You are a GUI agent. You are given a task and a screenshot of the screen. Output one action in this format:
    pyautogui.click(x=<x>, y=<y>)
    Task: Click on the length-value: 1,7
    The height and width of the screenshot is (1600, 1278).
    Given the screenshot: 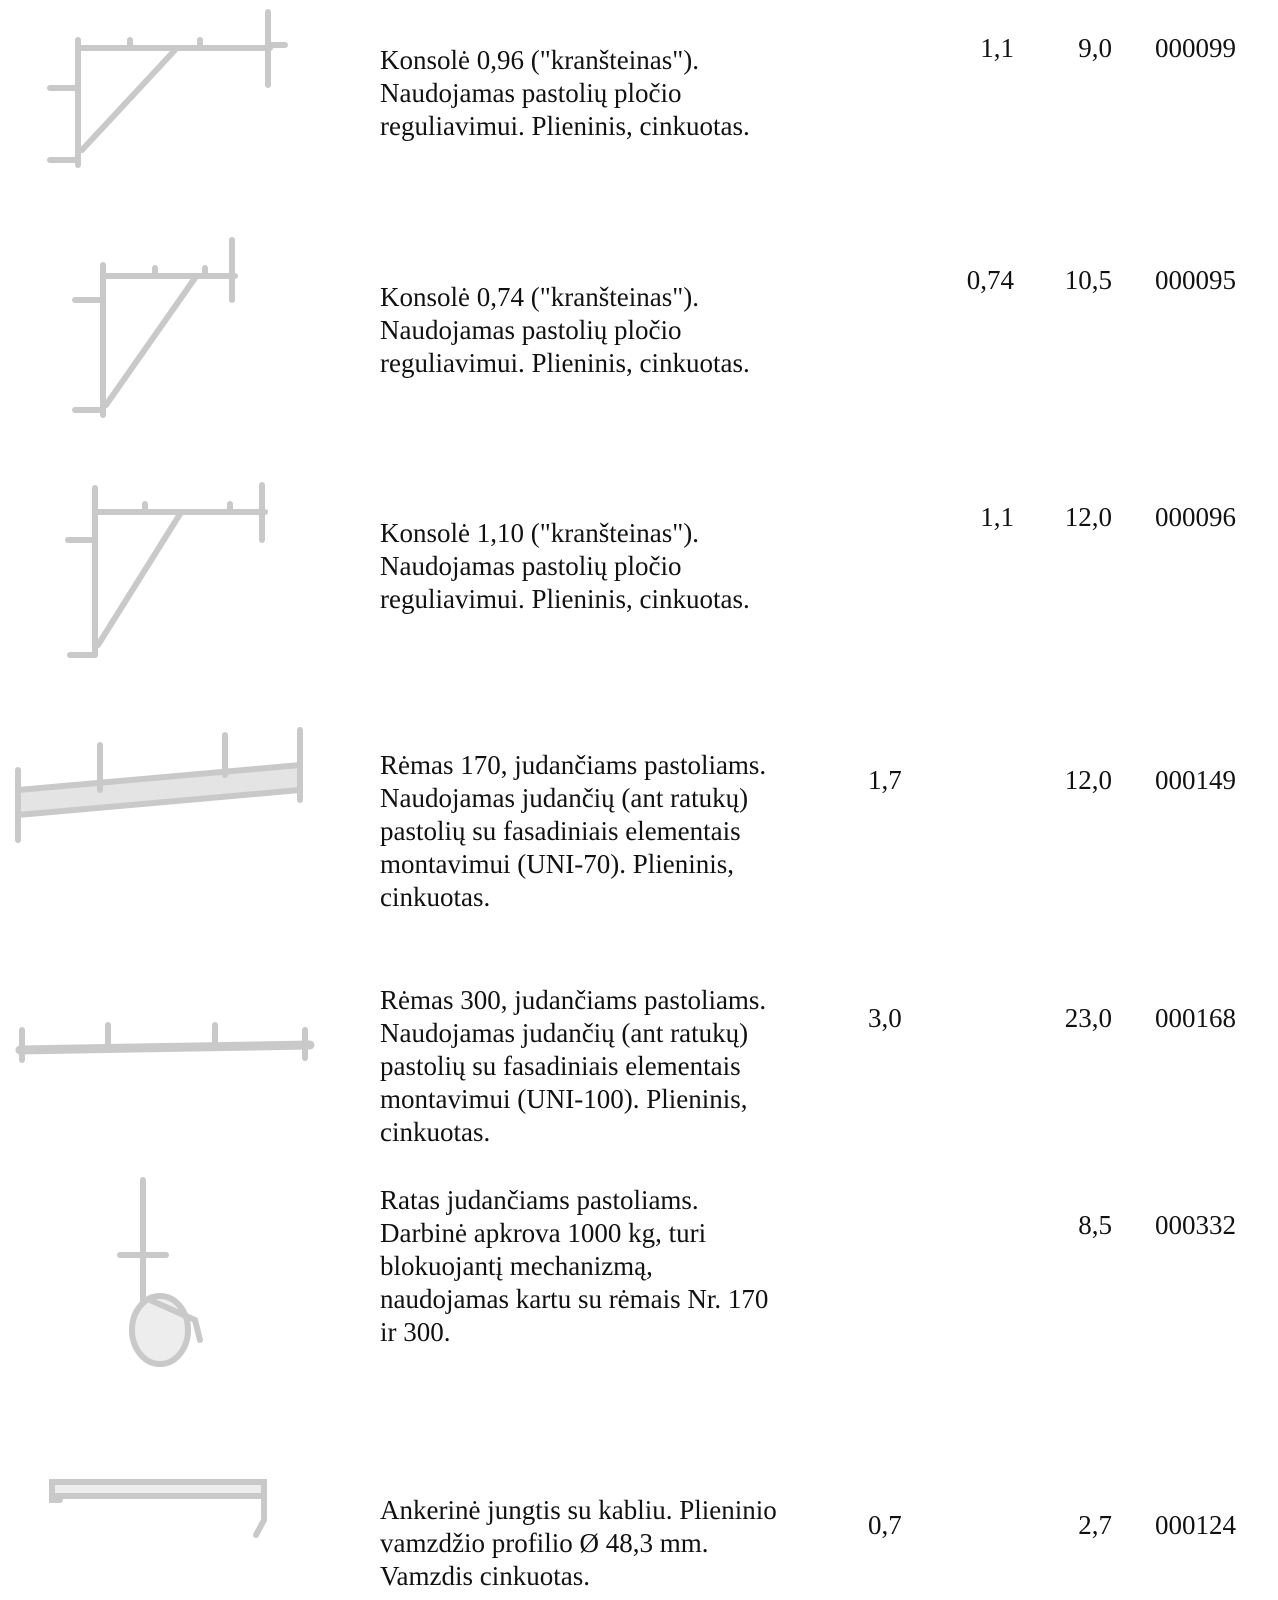 What is the action you would take?
    pyautogui.click(x=885, y=780)
    